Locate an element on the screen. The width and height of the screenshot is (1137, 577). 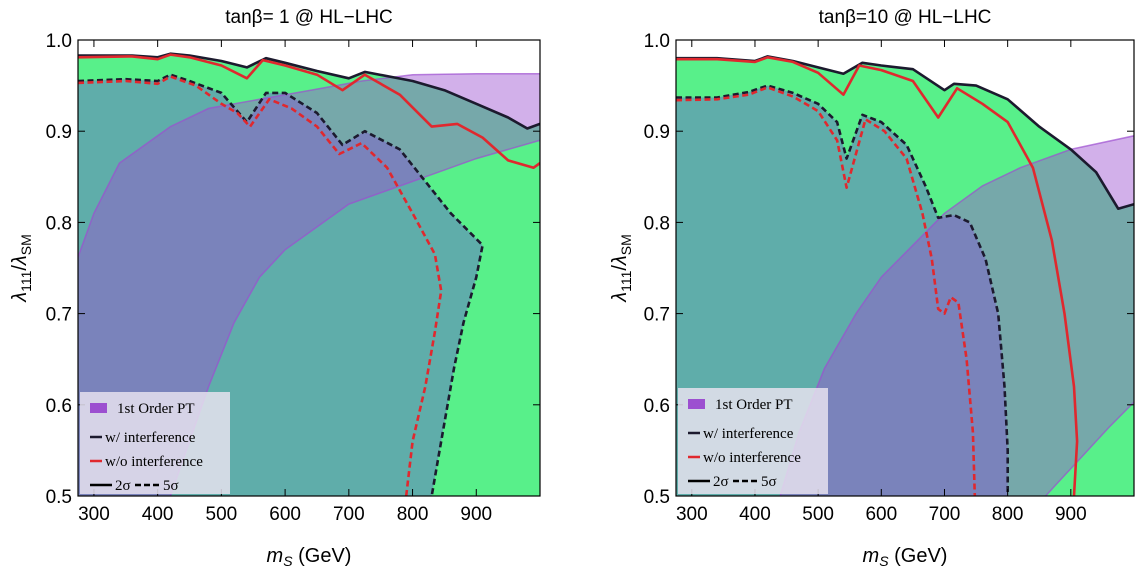
chart-title: tanβ=10 @ HL−LHC is located at coordinates (905, 17).